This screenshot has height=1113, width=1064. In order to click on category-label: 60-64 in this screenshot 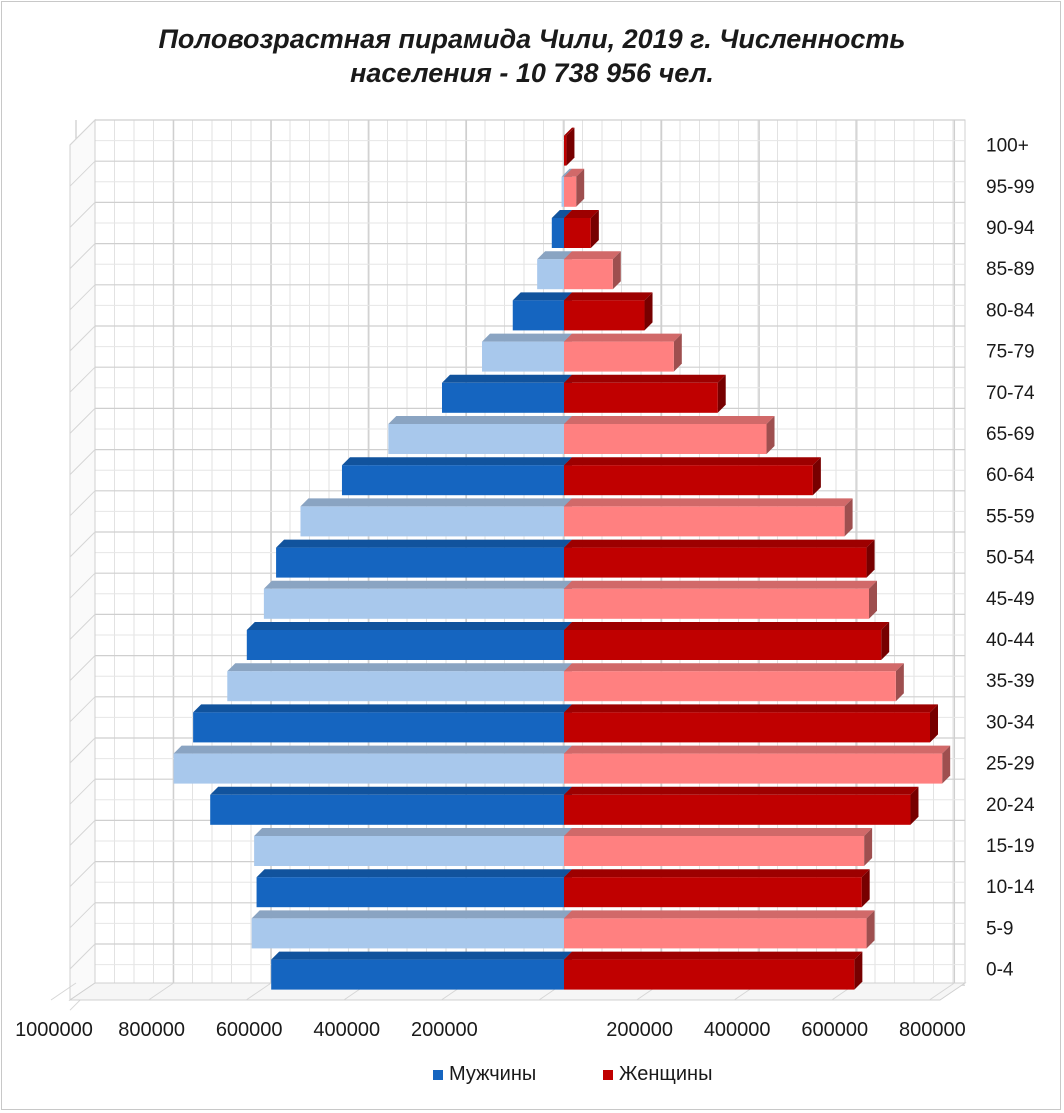, I will do `click(1010, 475)`.